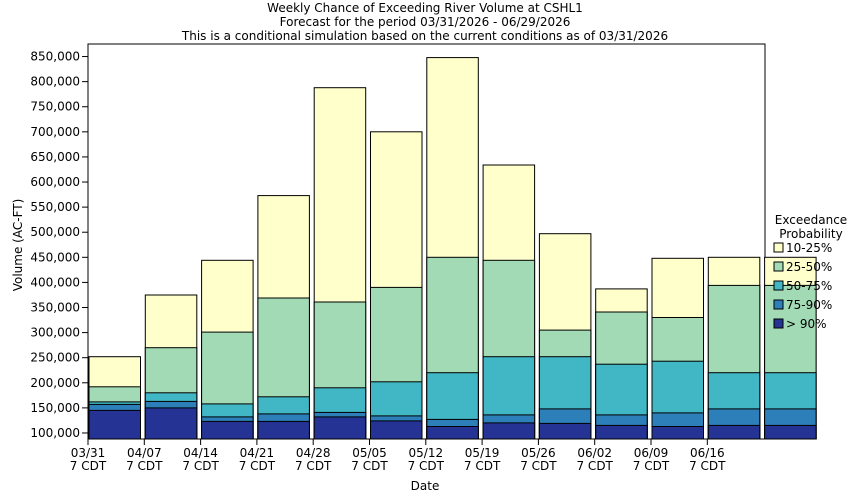 The image size is (850, 500). Describe the element at coordinates (651, 453) in the screenshot. I see `x-tick-label-date: 06/09` at that location.